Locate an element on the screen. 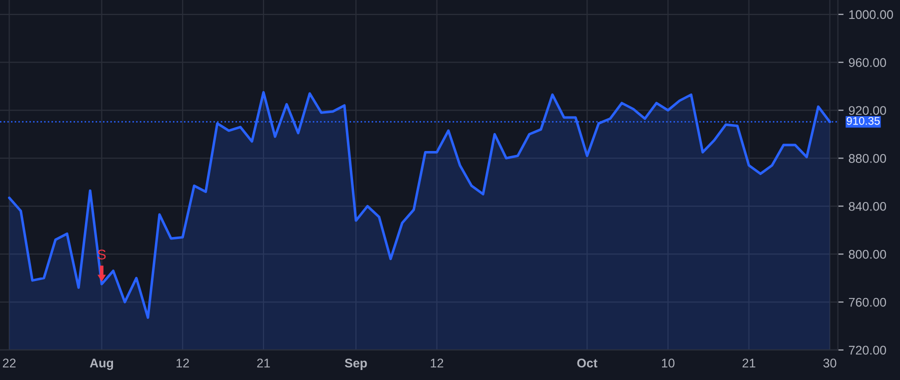 The height and width of the screenshot is (380, 900). y-tick-label: 960.00 is located at coordinates (867, 62).